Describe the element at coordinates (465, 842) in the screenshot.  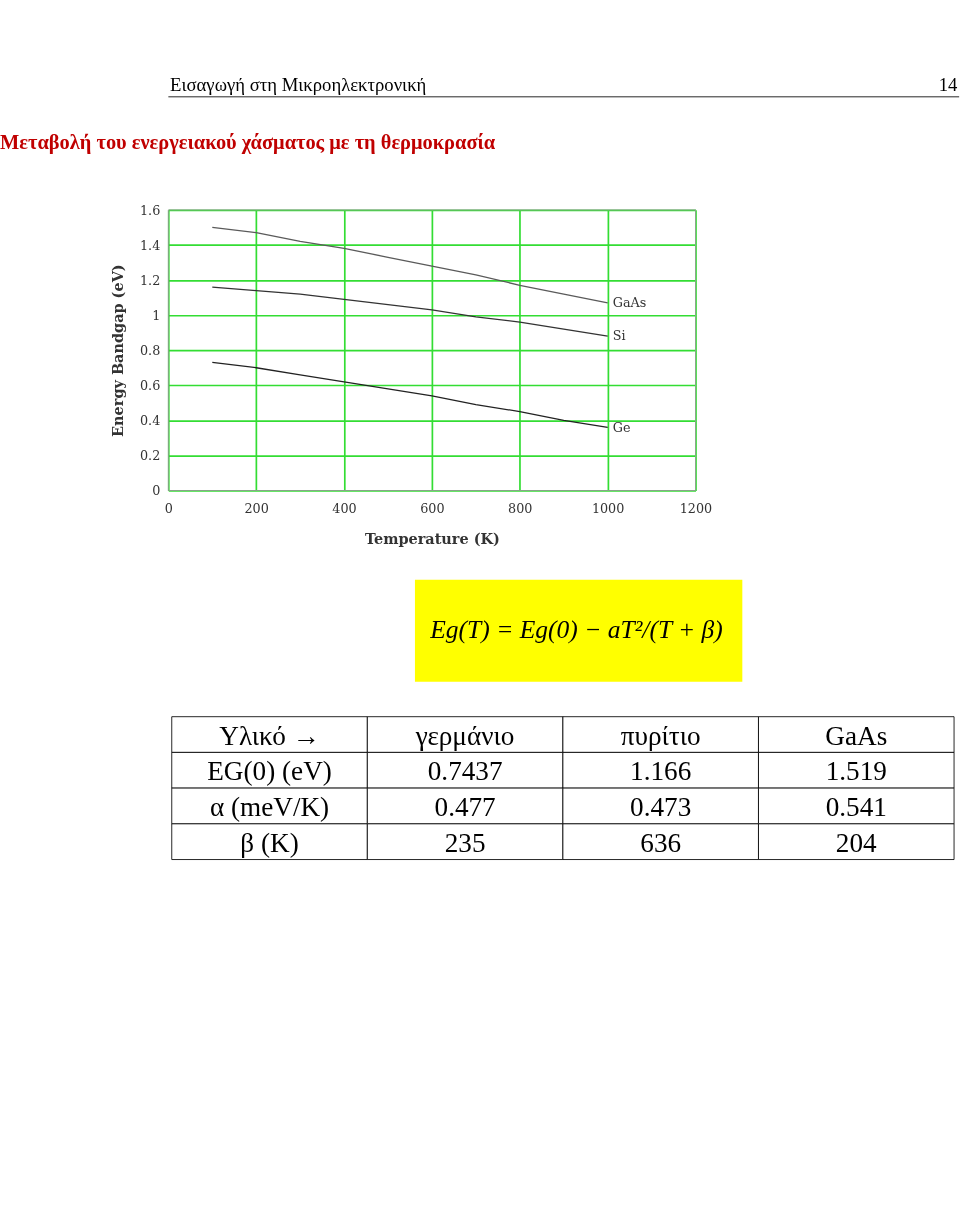
I see `text: 235` at that location.